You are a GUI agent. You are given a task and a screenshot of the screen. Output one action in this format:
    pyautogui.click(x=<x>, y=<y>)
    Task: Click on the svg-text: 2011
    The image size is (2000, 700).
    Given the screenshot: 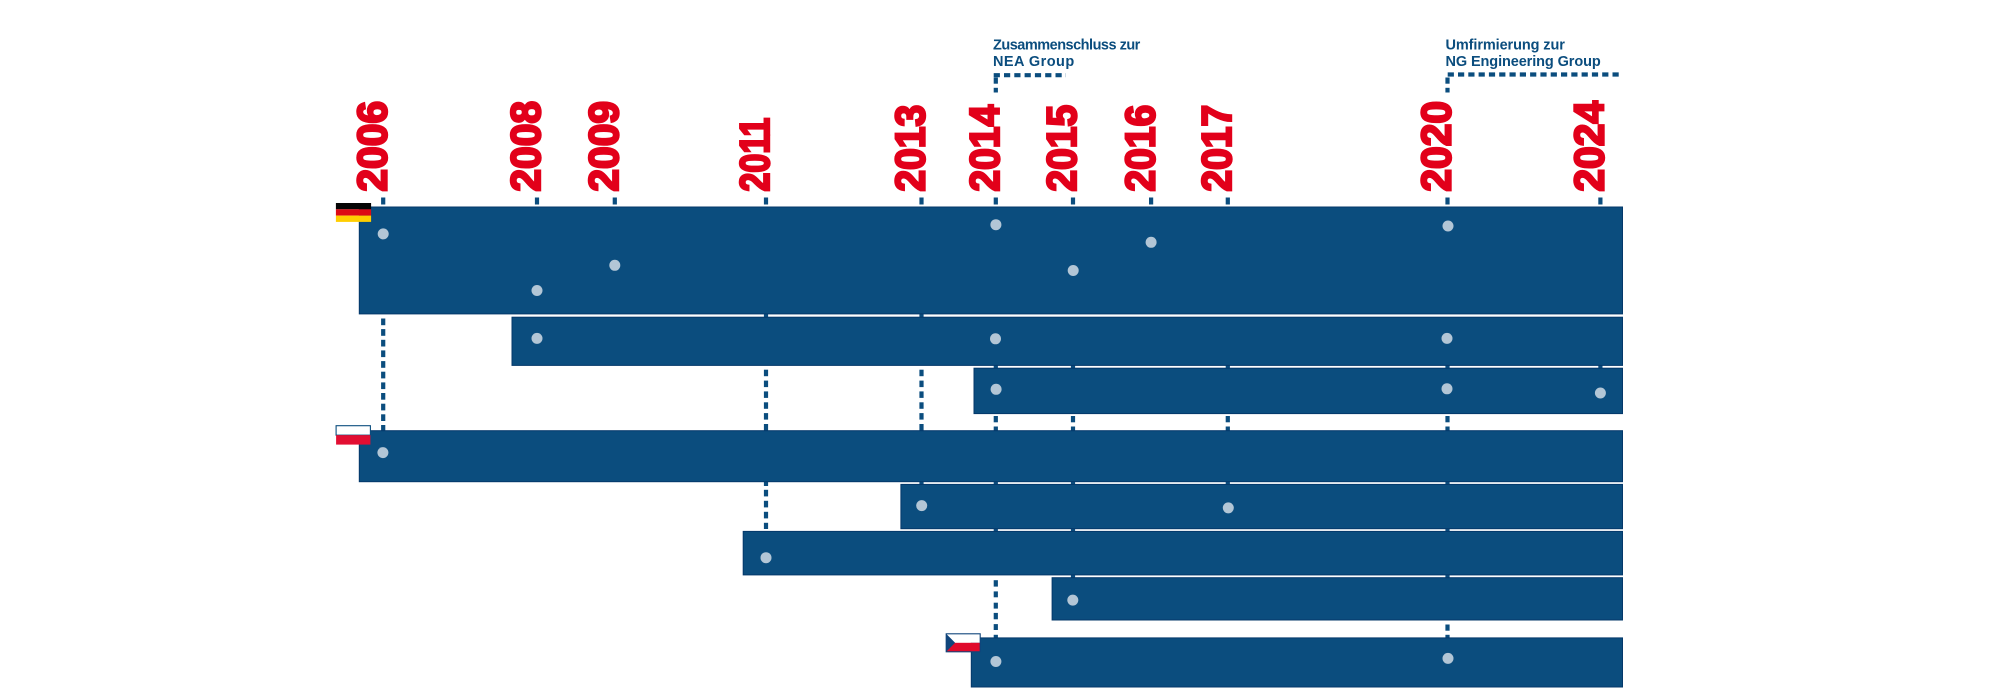 What is the action you would take?
    pyautogui.click(x=754, y=155)
    